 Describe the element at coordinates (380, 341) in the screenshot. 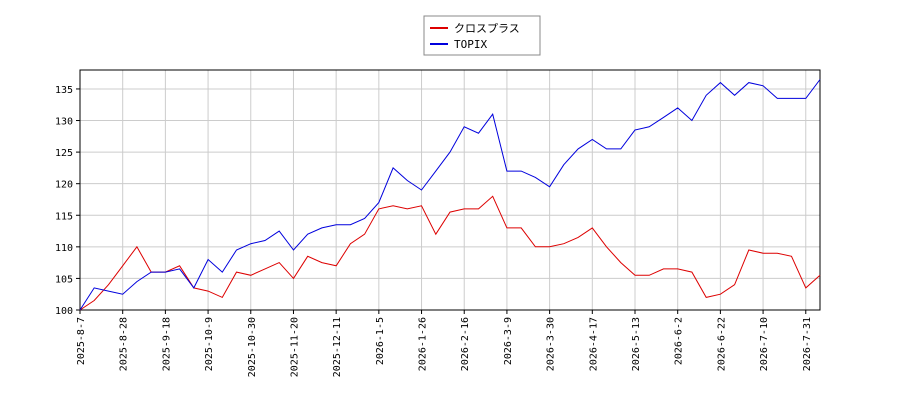

I see `x-tick-label: 2026-1-5` at that location.